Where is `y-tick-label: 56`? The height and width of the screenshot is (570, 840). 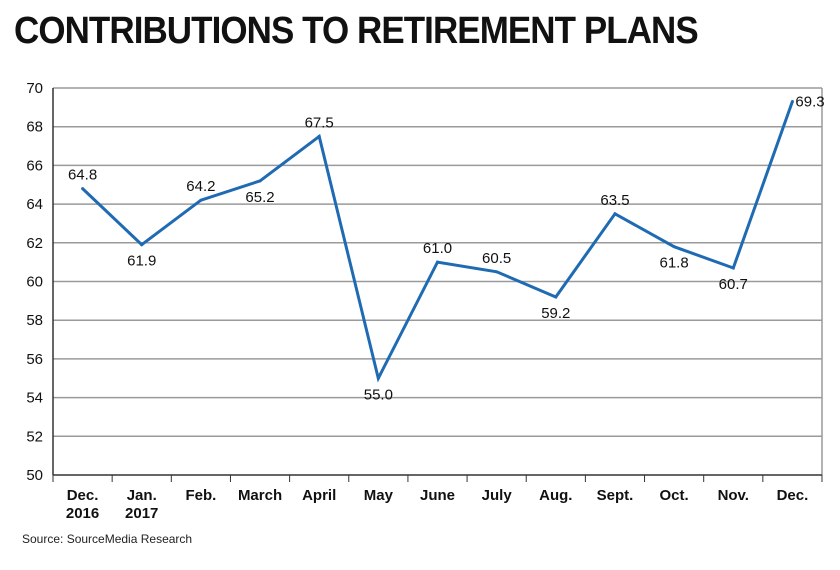 y-tick-label: 56 is located at coordinates (34, 359).